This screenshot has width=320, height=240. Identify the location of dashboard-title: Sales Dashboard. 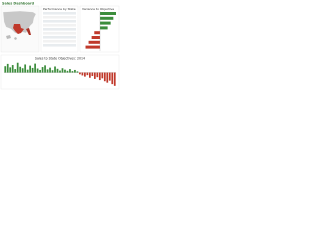
(18, 4).